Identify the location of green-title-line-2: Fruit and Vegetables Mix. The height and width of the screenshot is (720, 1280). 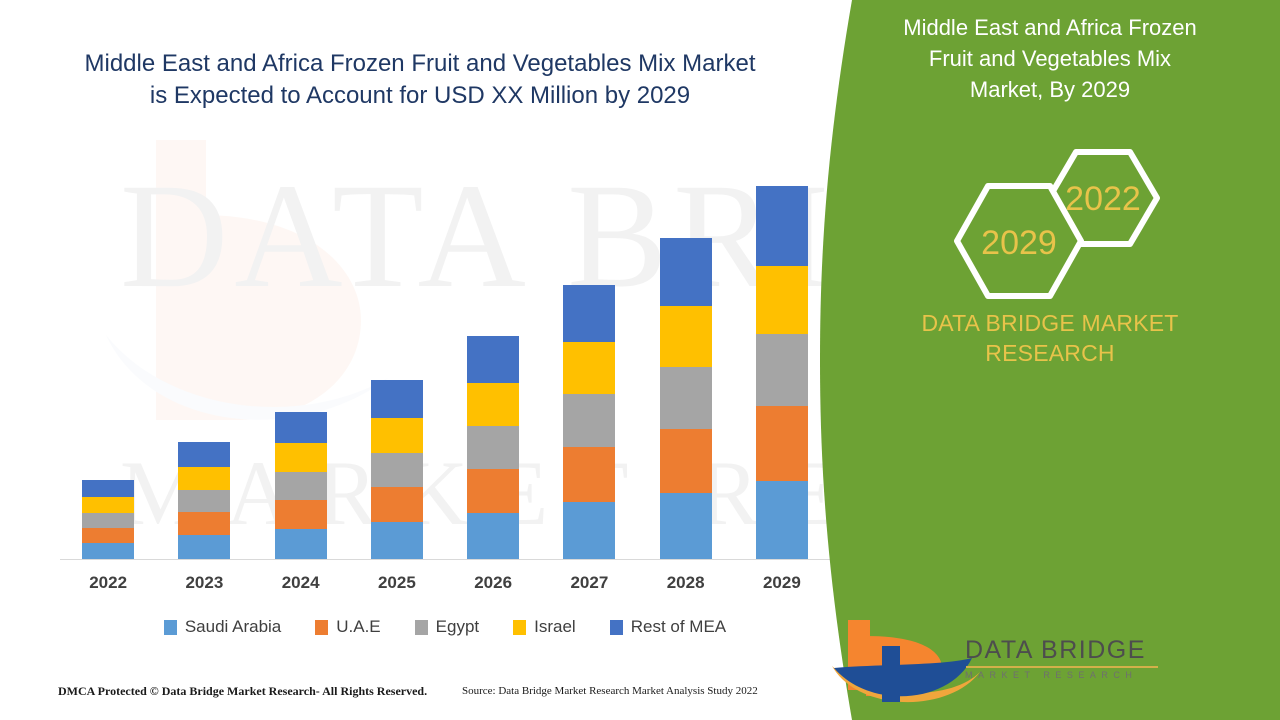
(1050, 59).